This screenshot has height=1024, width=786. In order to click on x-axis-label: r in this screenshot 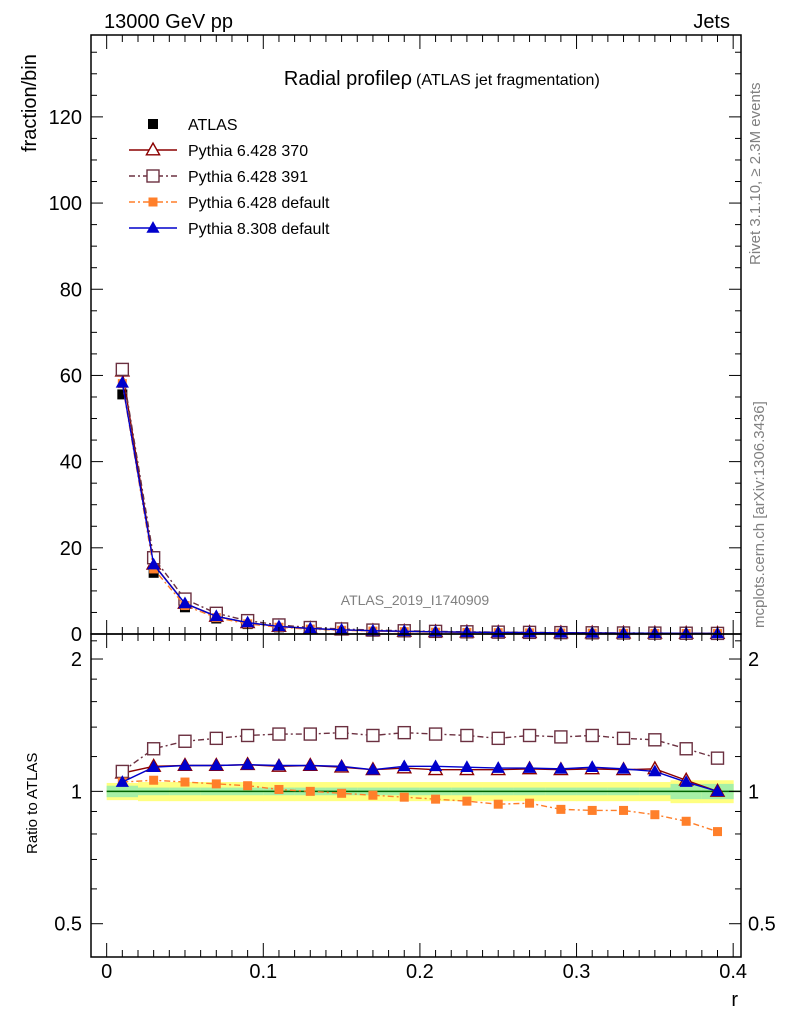, I will do `click(734, 1000)`.